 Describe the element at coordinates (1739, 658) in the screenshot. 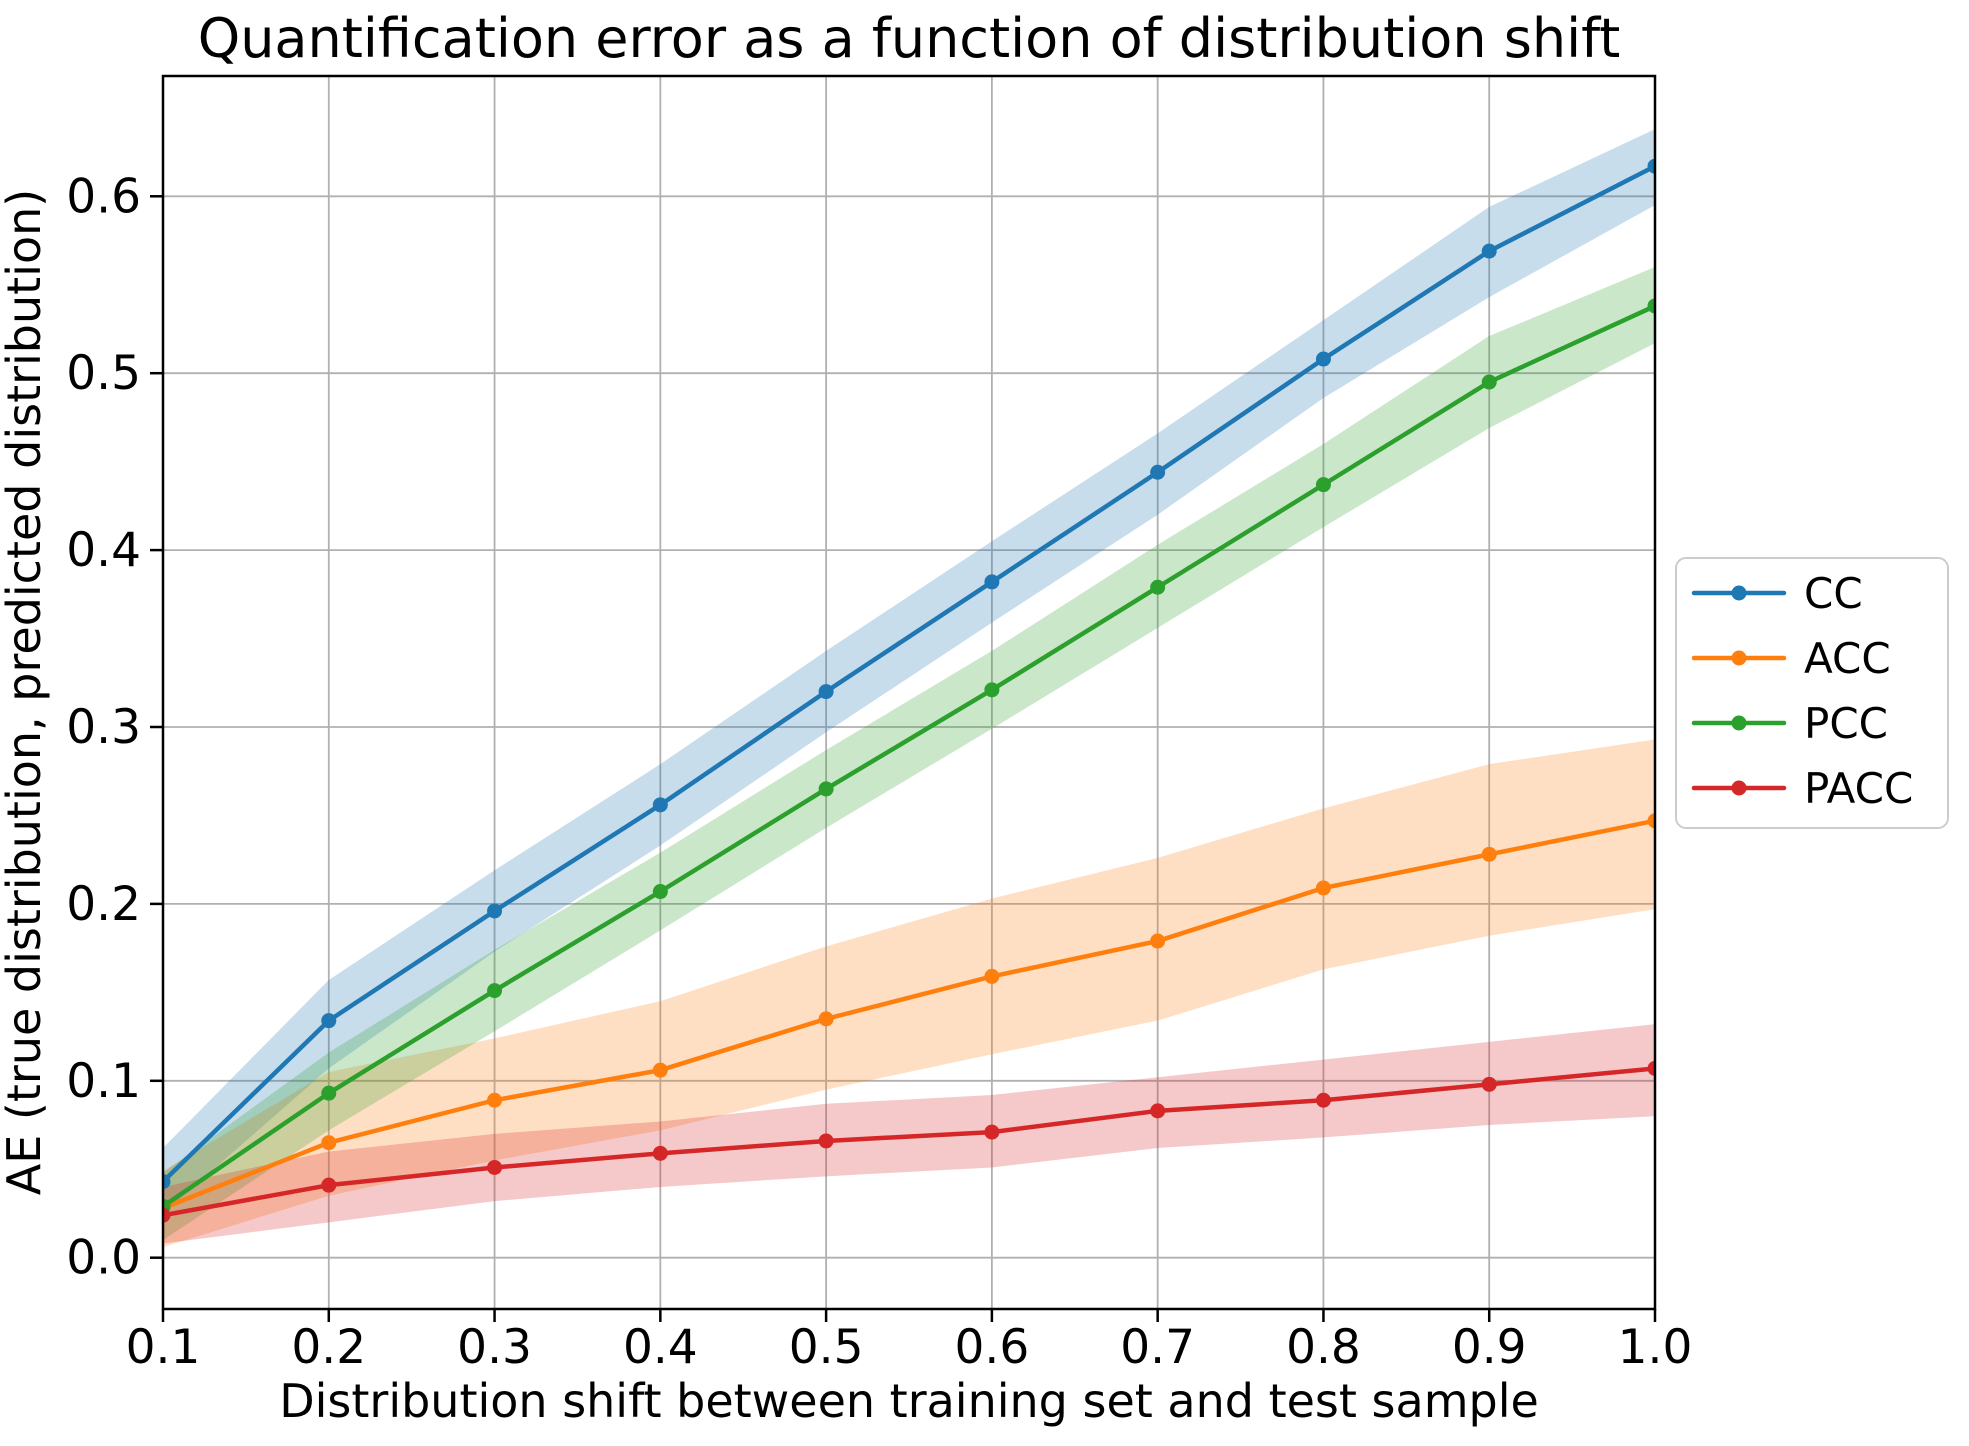

I see `legend-swatch-marker-acc` at that location.